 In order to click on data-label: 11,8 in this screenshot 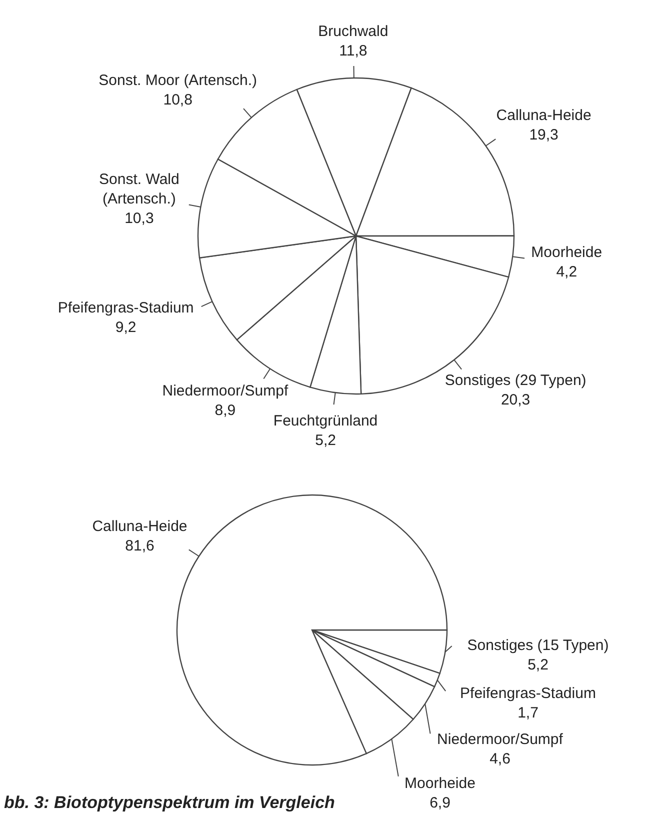, I will do `click(353, 51)`.